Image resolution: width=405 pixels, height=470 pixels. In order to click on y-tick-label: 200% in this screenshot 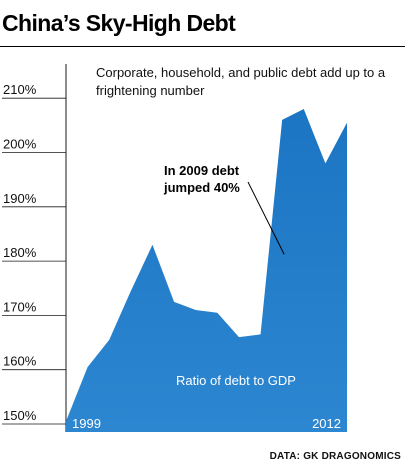, I will do `click(20, 144)`.